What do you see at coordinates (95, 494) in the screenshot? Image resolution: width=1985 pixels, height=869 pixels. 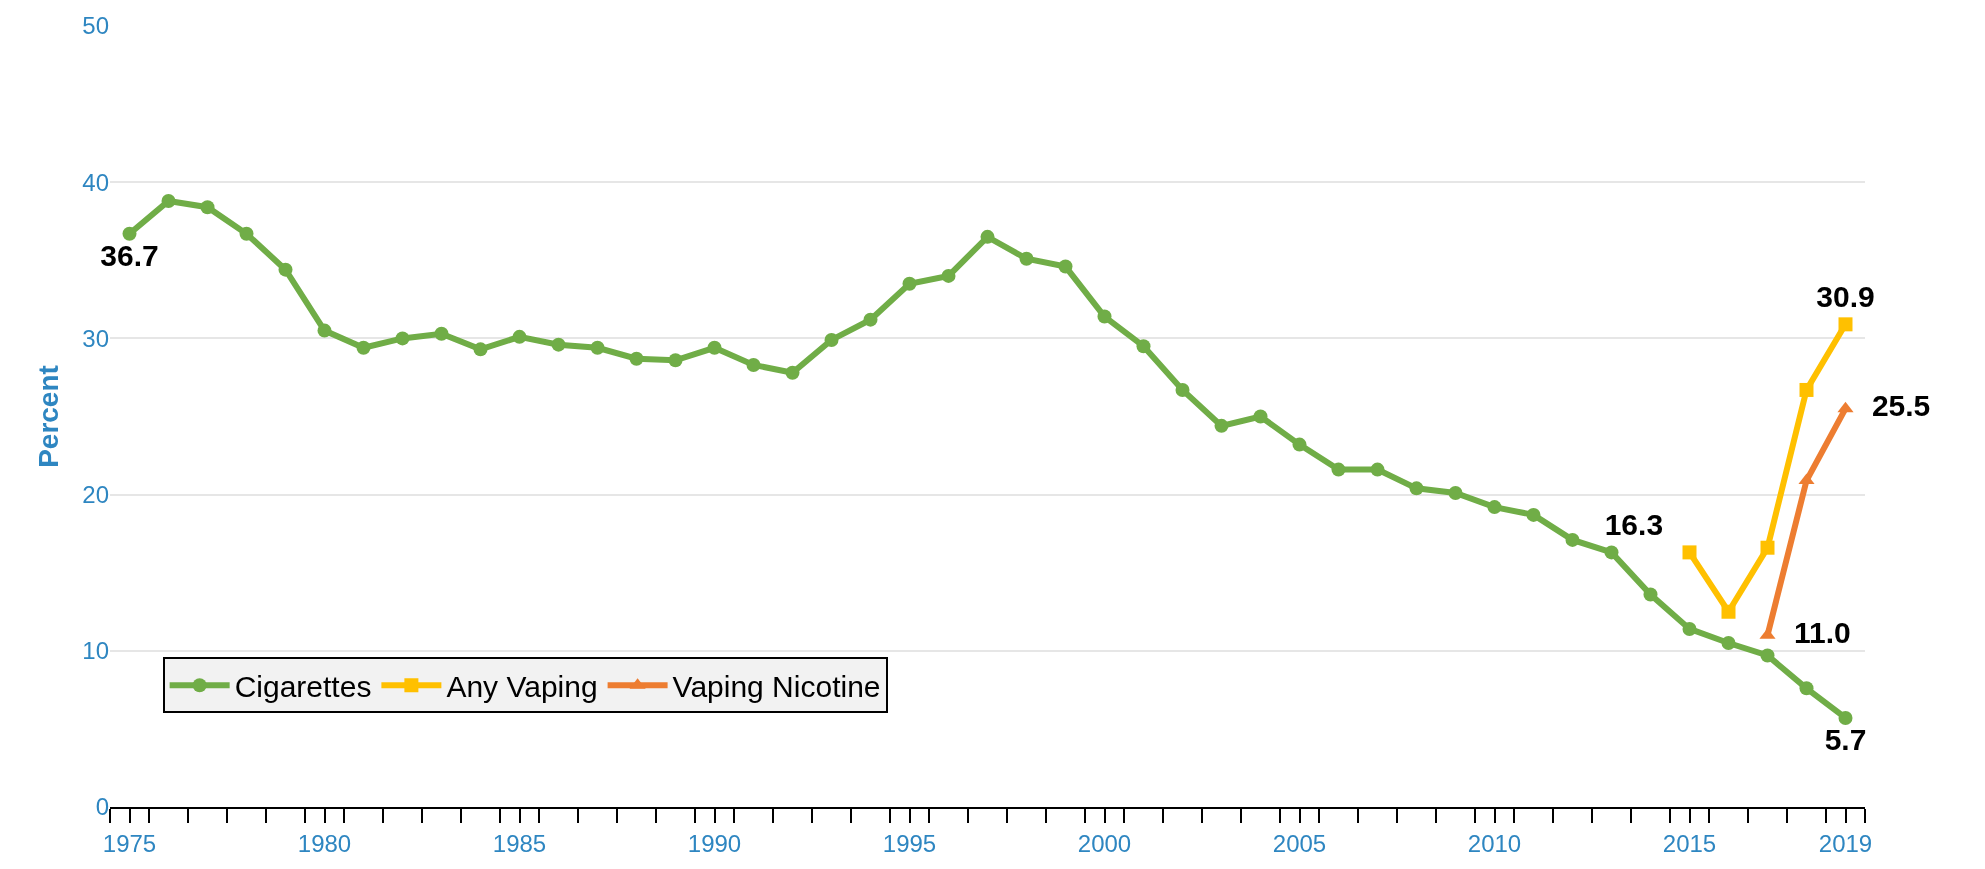 I see `y-tick-label: 20` at bounding box center [95, 494].